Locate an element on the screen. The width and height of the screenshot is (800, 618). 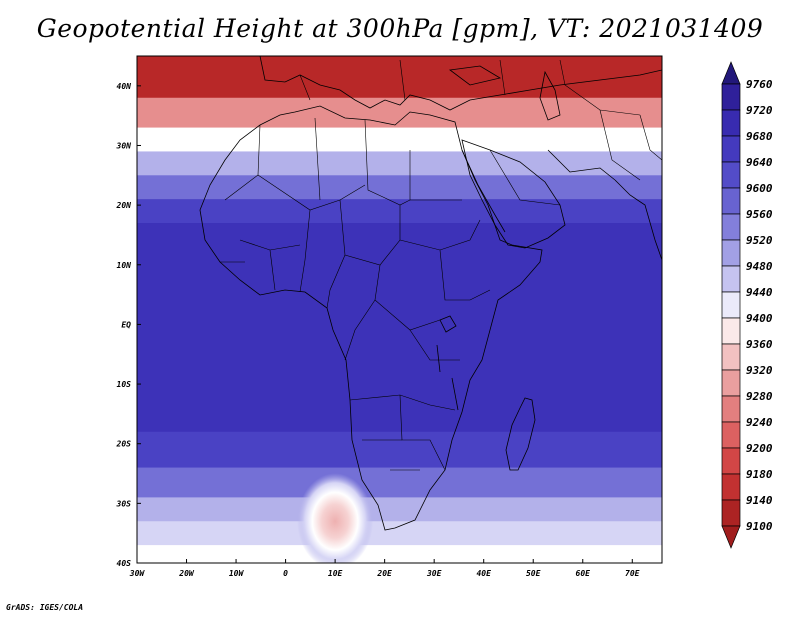
caspian-coast is located at coordinates (550, 95).